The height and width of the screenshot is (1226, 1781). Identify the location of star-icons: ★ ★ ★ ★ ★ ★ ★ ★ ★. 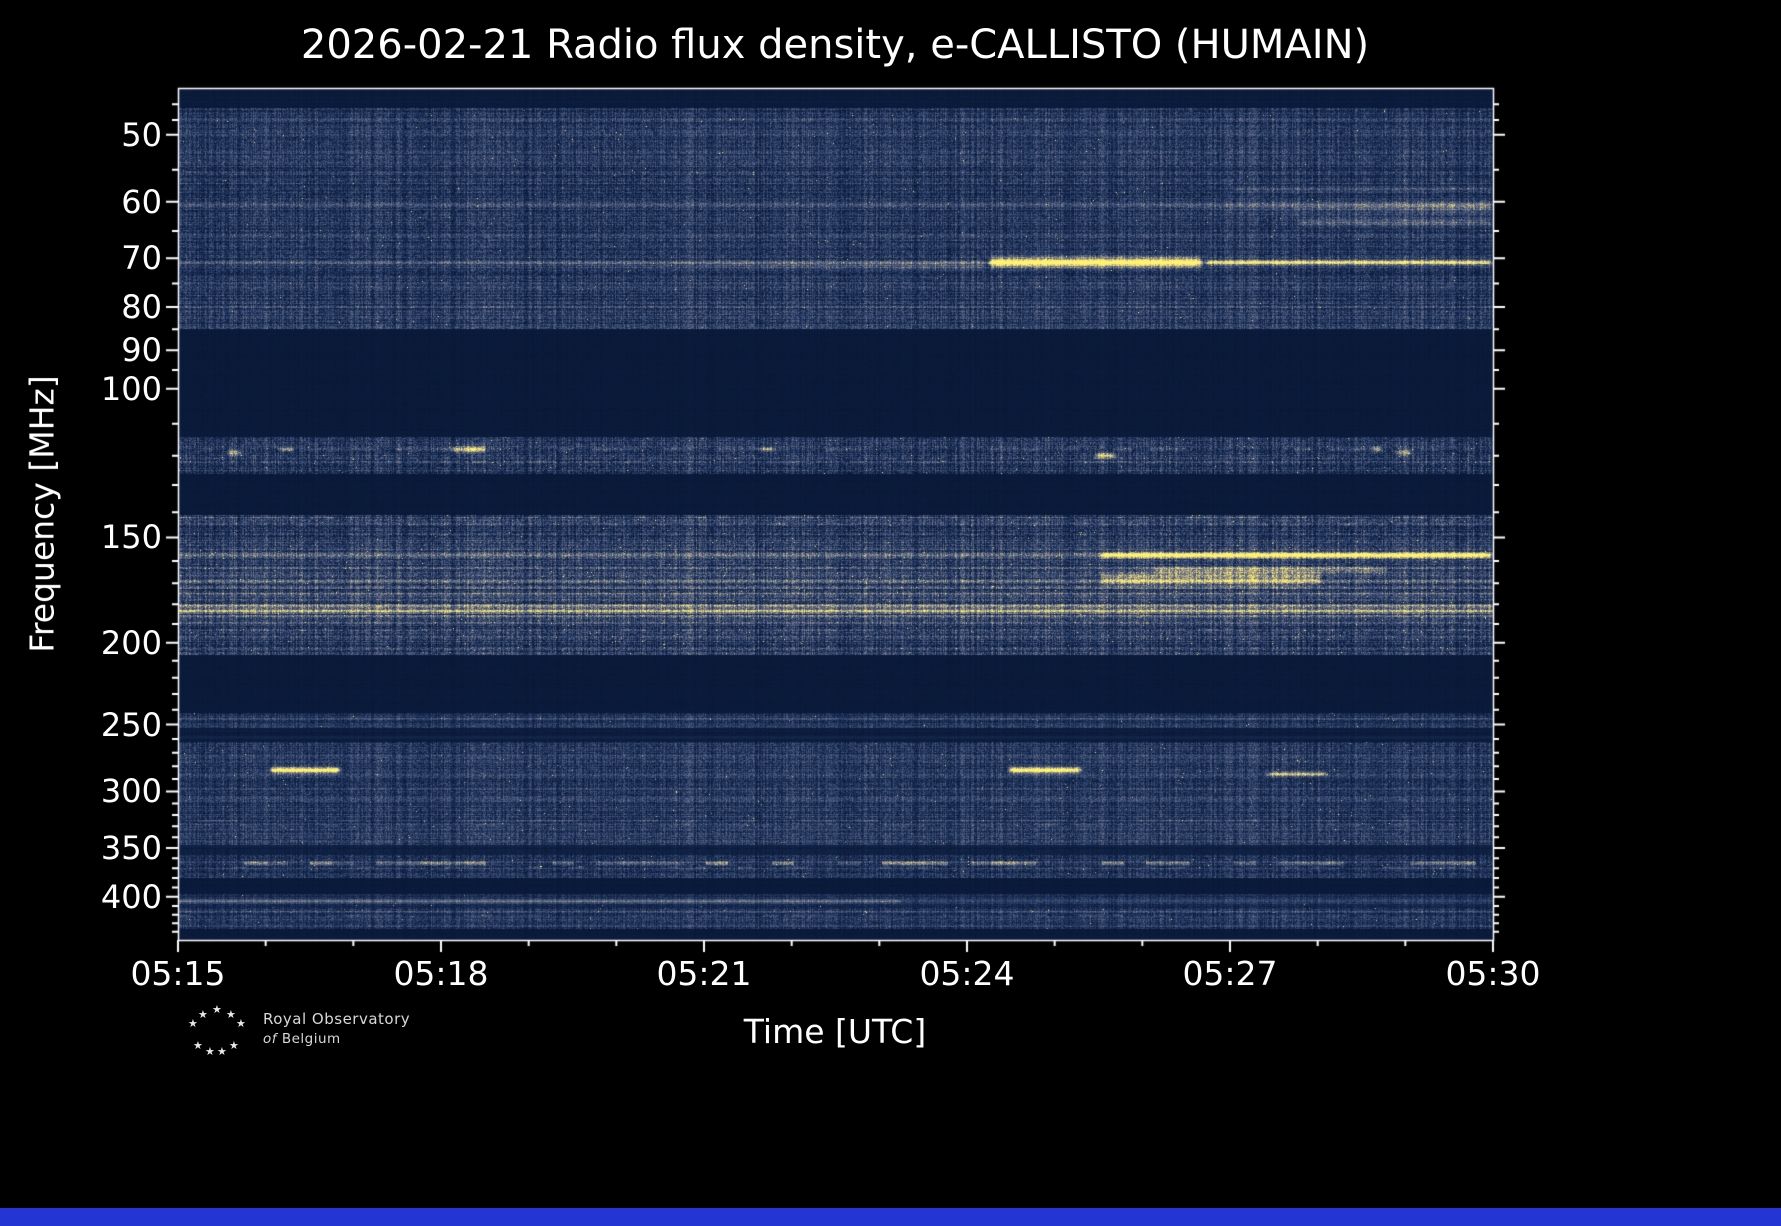
(217, 1032).